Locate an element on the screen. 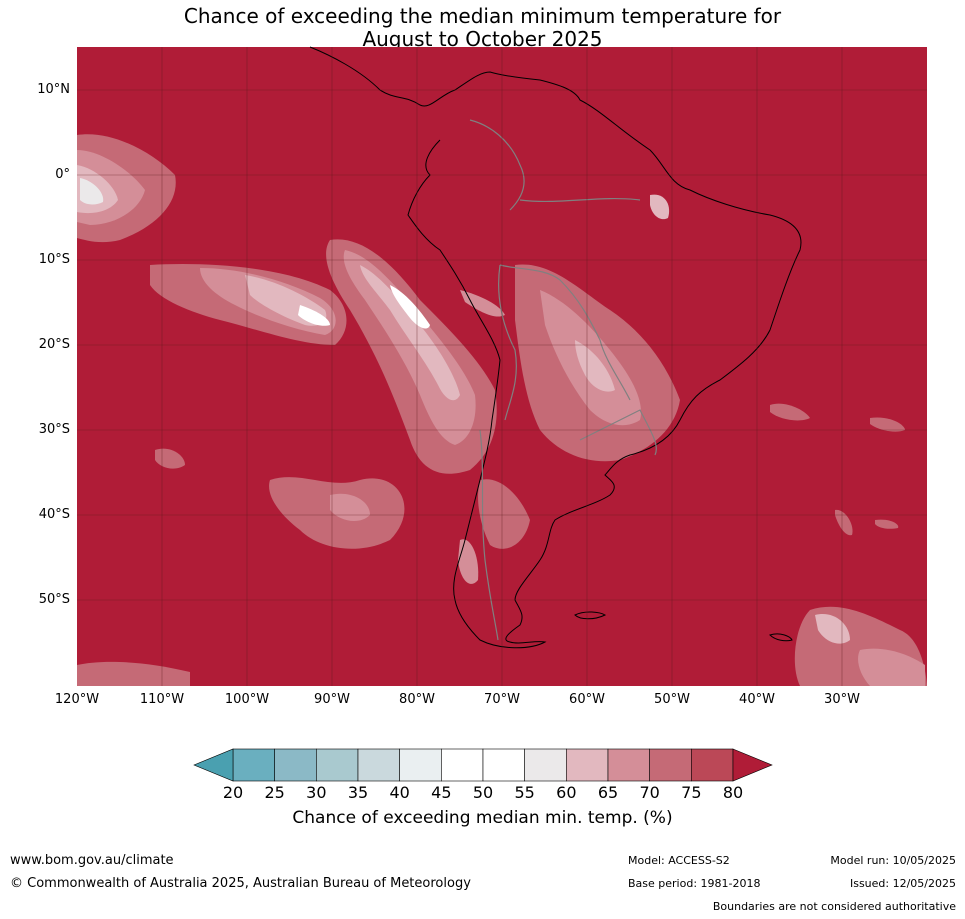 This screenshot has width=965, height=919. colorbar-tick-label: 35 is located at coordinates (358, 792).